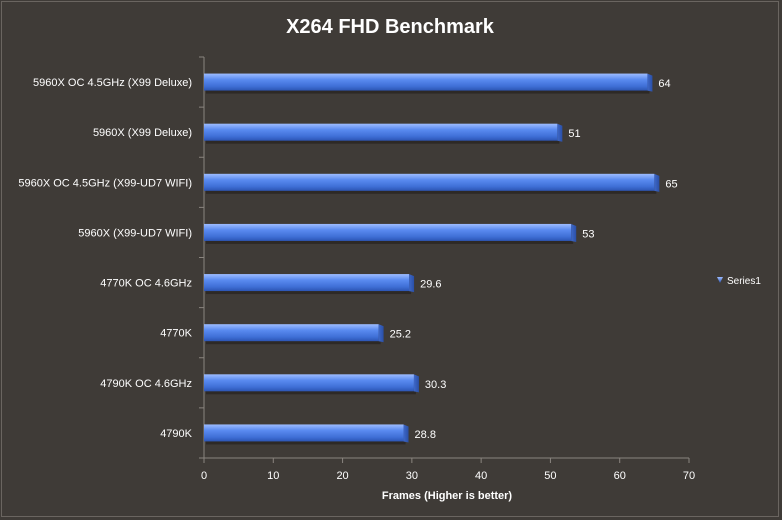  Describe the element at coordinates (574, 134) in the screenshot. I see `data-label: 51` at that location.